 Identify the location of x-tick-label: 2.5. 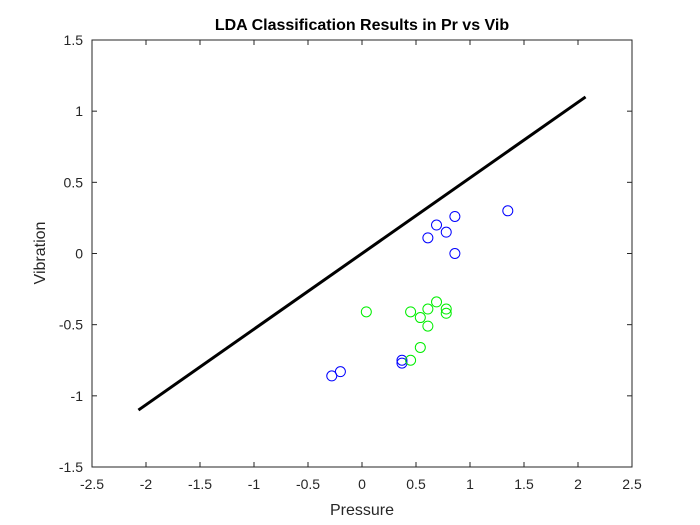
(632, 484).